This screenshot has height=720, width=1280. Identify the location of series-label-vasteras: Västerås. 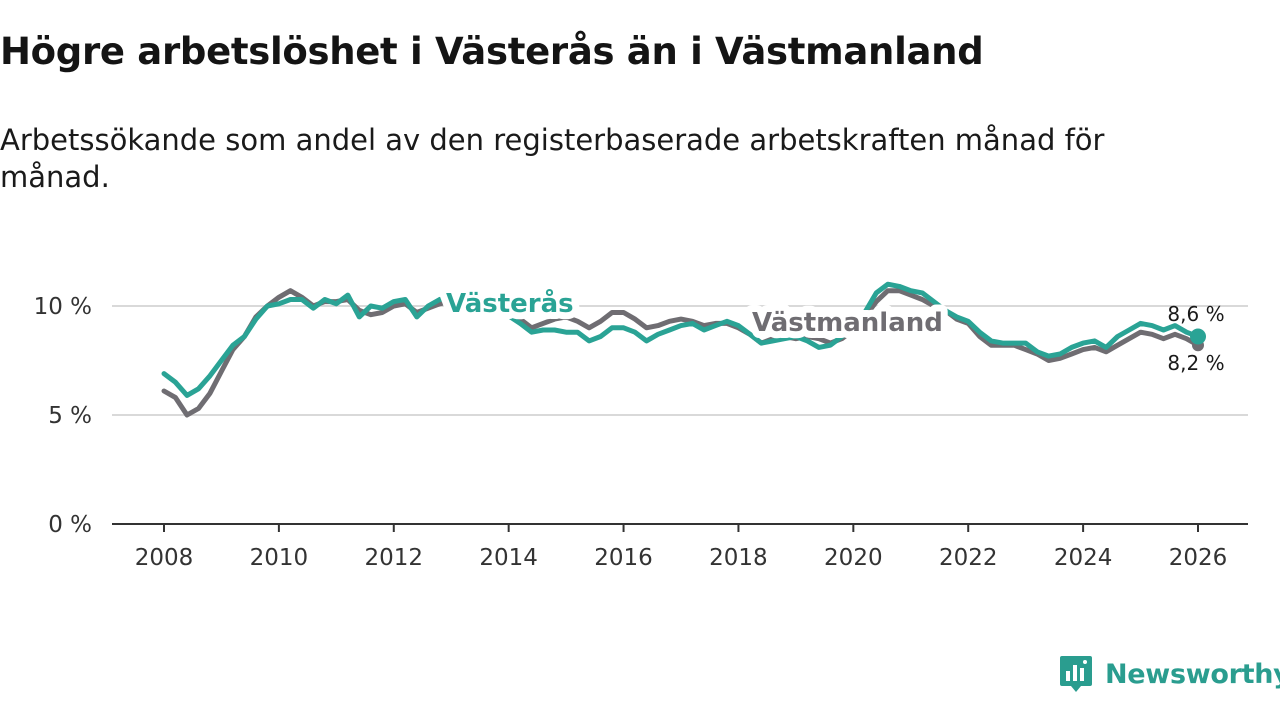
(510, 303).